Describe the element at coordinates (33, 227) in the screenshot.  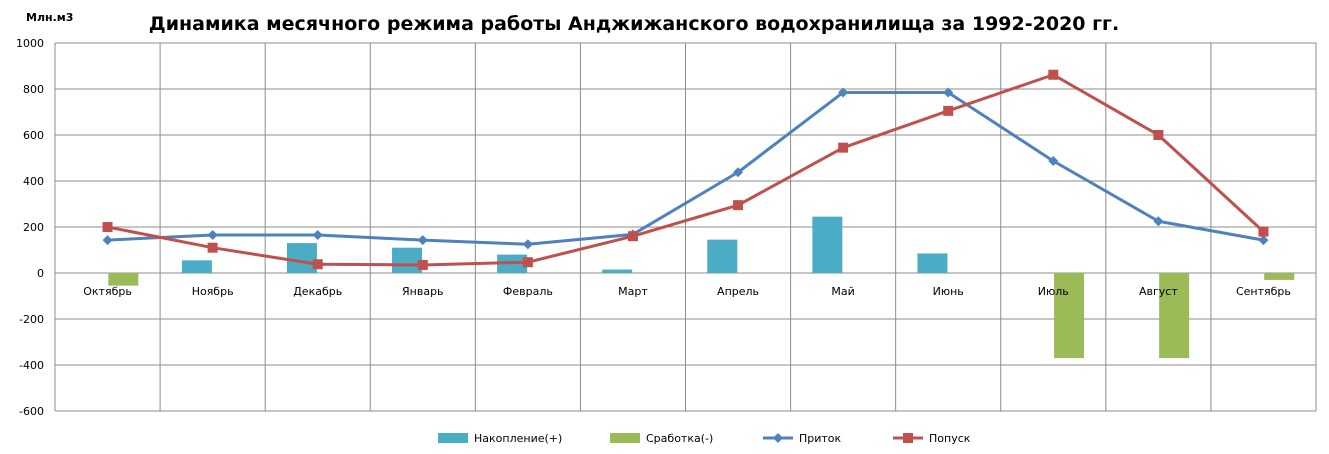
I see `y-tick-label: 200` at that location.